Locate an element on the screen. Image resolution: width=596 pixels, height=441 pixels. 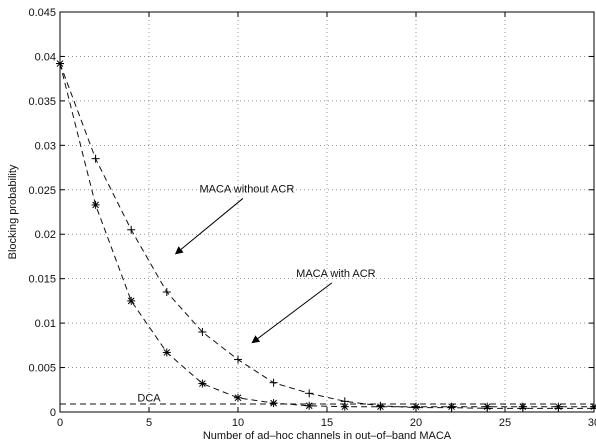
x-tick-label: 0 is located at coordinates (60, 423).